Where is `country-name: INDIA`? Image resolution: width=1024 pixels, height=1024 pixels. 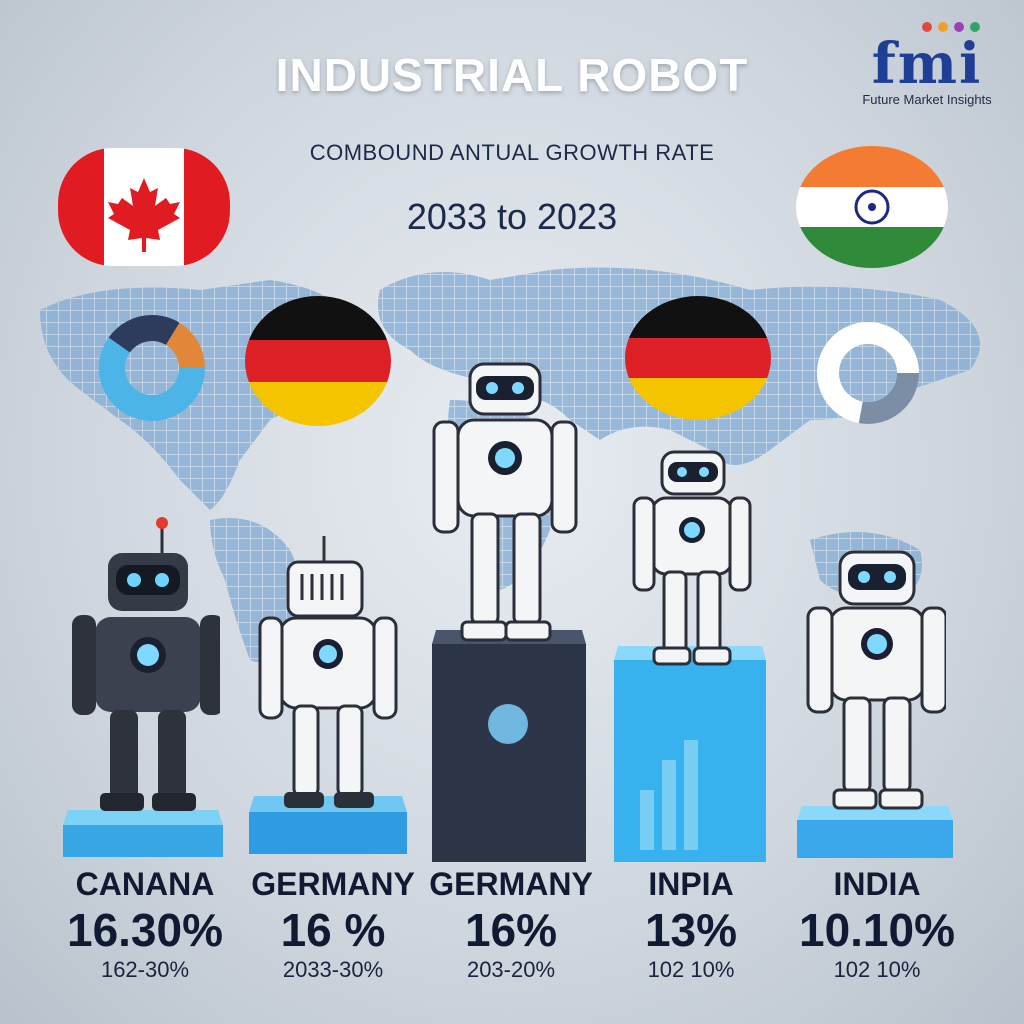
country-name: INDIA is located at coordinates (877, 884).